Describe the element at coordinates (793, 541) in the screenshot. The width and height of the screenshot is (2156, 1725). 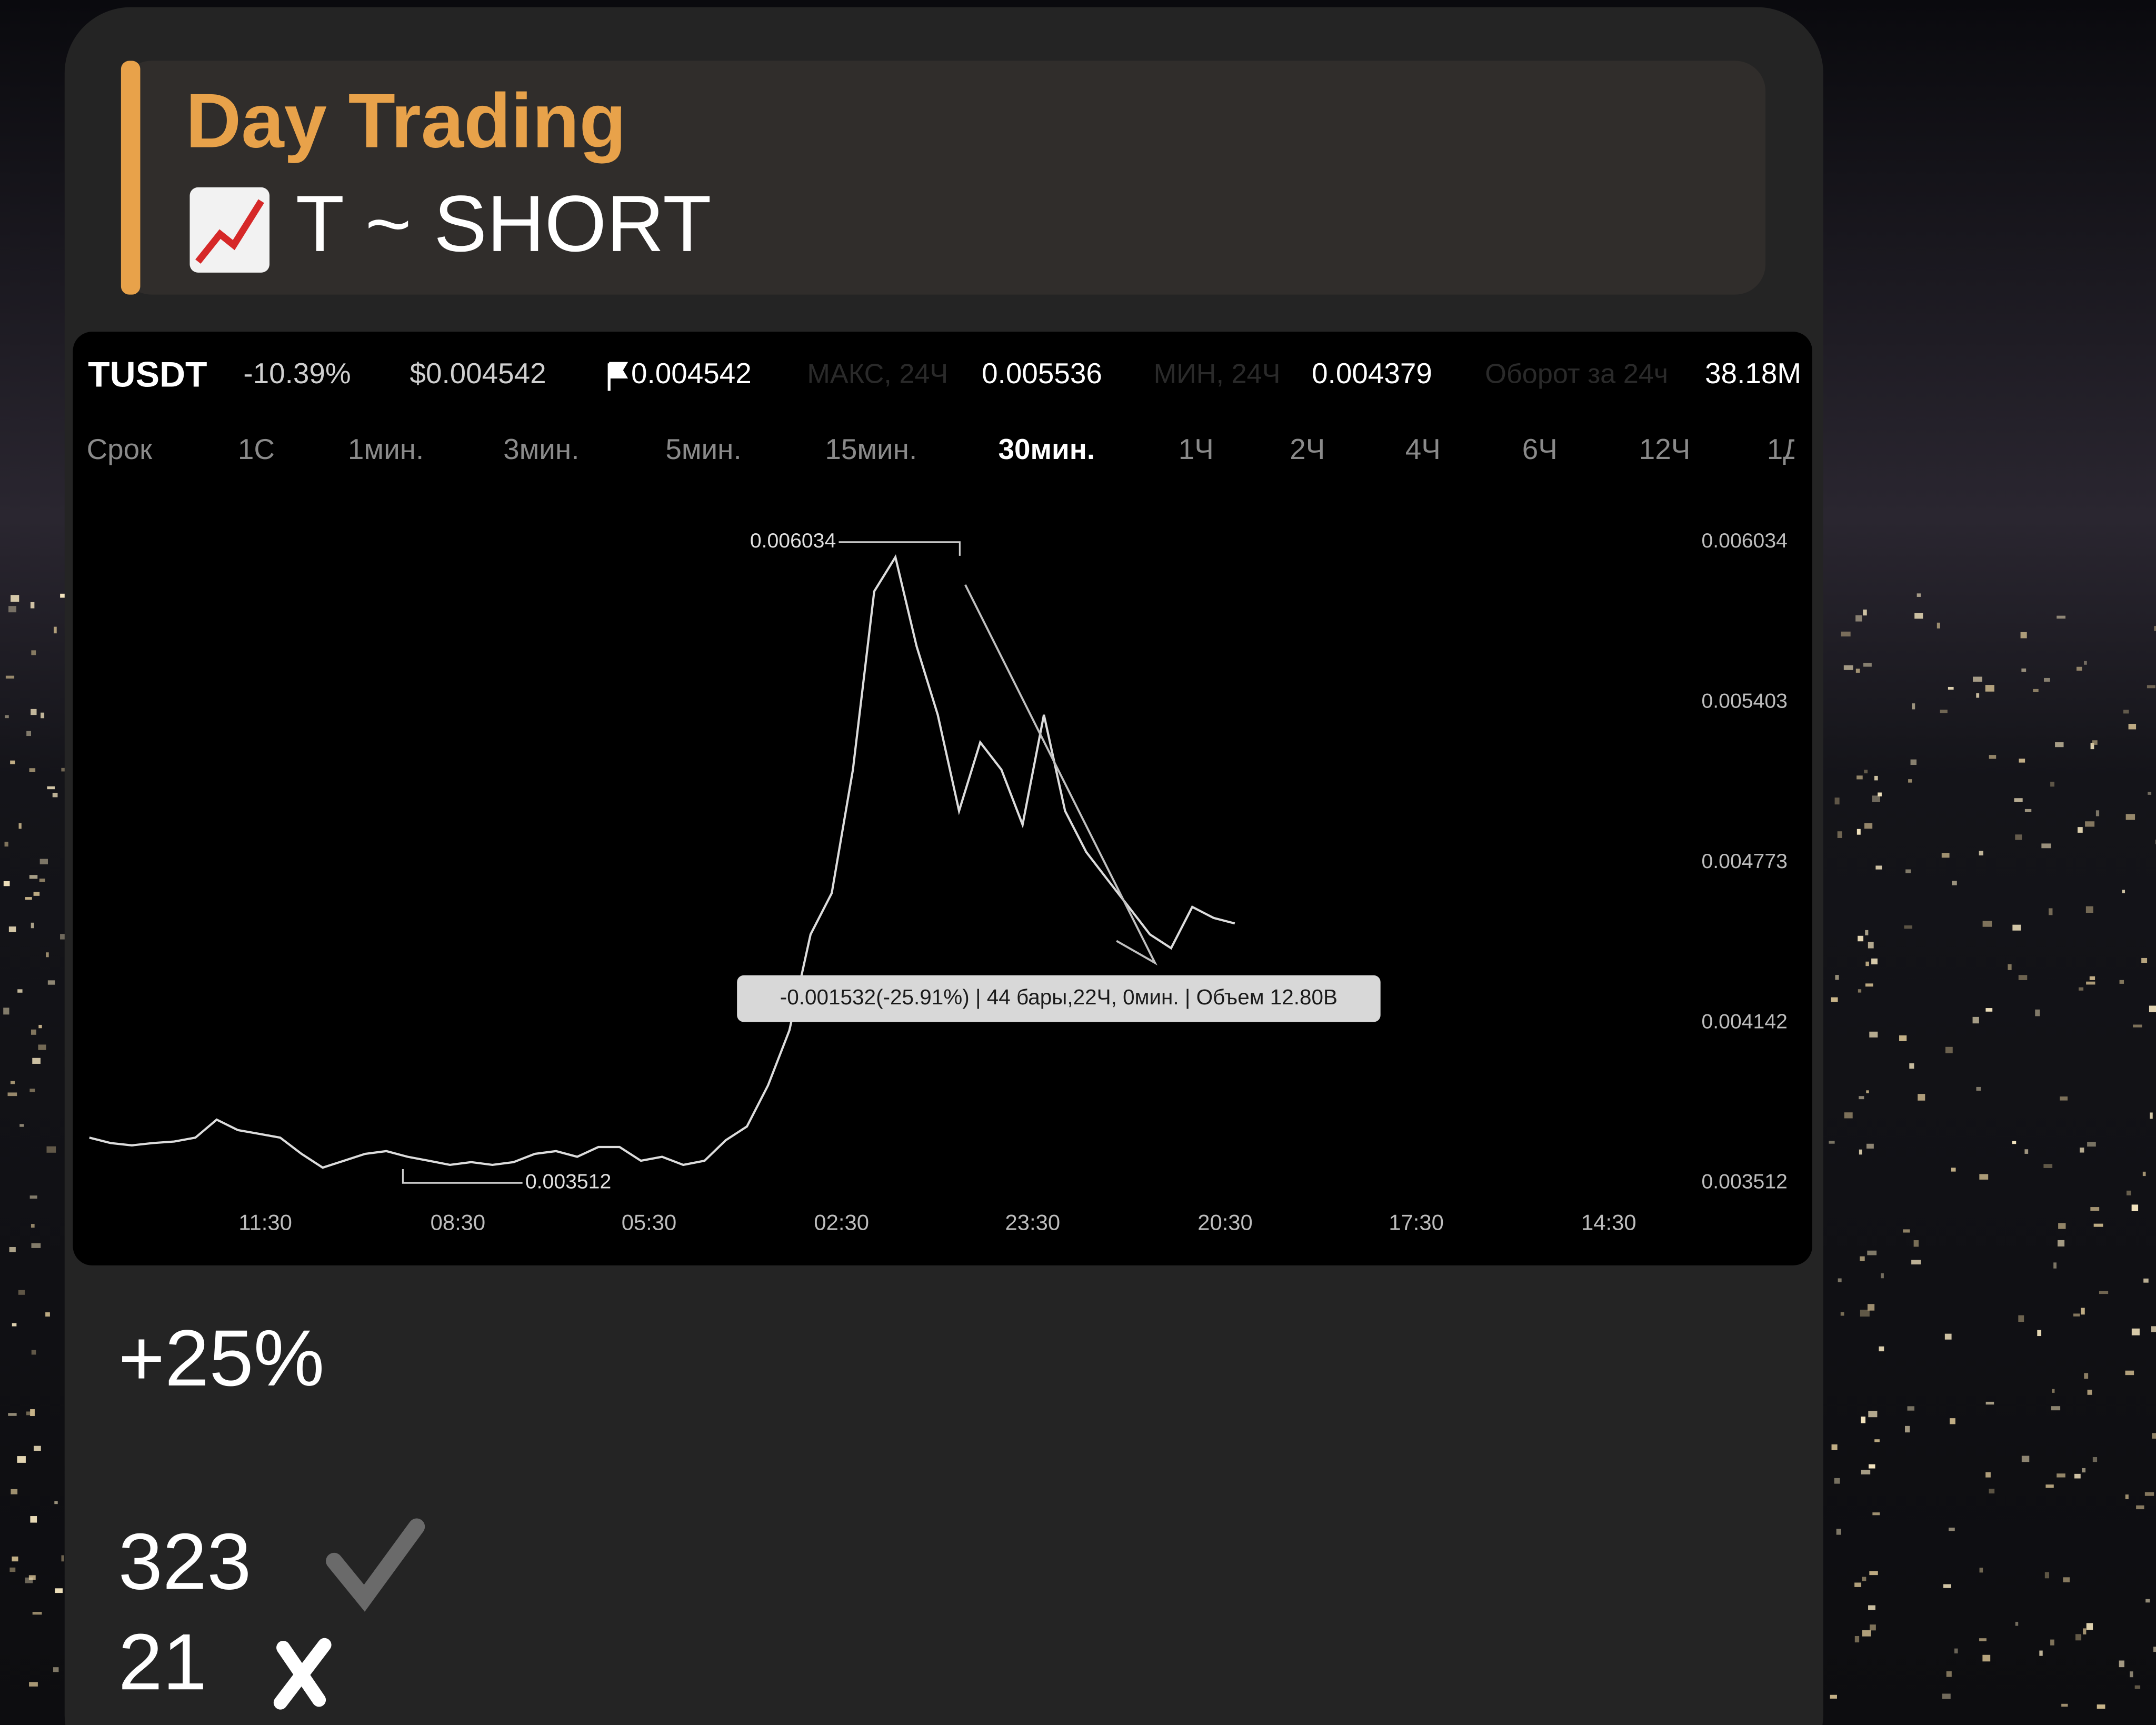
I see `high-annotation: 0.006034` at that location.